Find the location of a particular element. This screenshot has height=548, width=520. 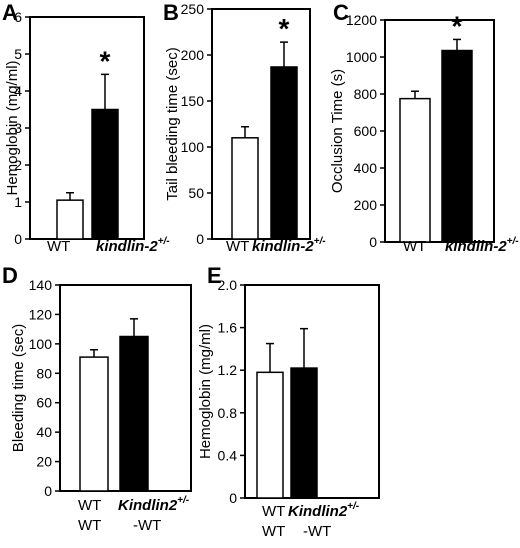

panel-letter: C is located at coordinates (341, 12).